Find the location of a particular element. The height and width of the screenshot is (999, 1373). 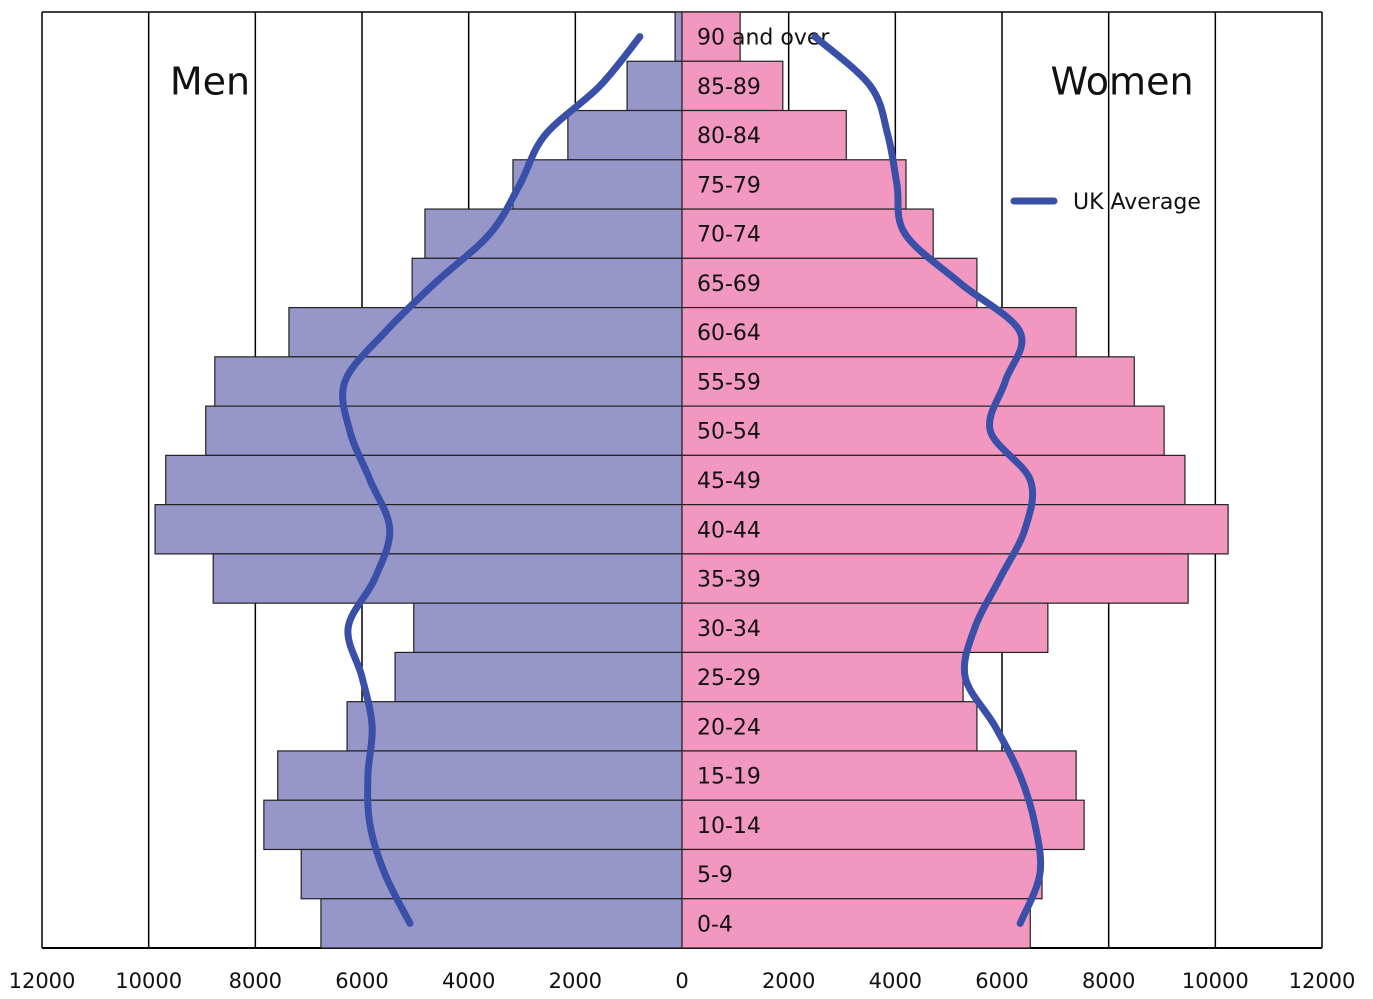

age-label: 75-79 is located at coordinates (729, 185).